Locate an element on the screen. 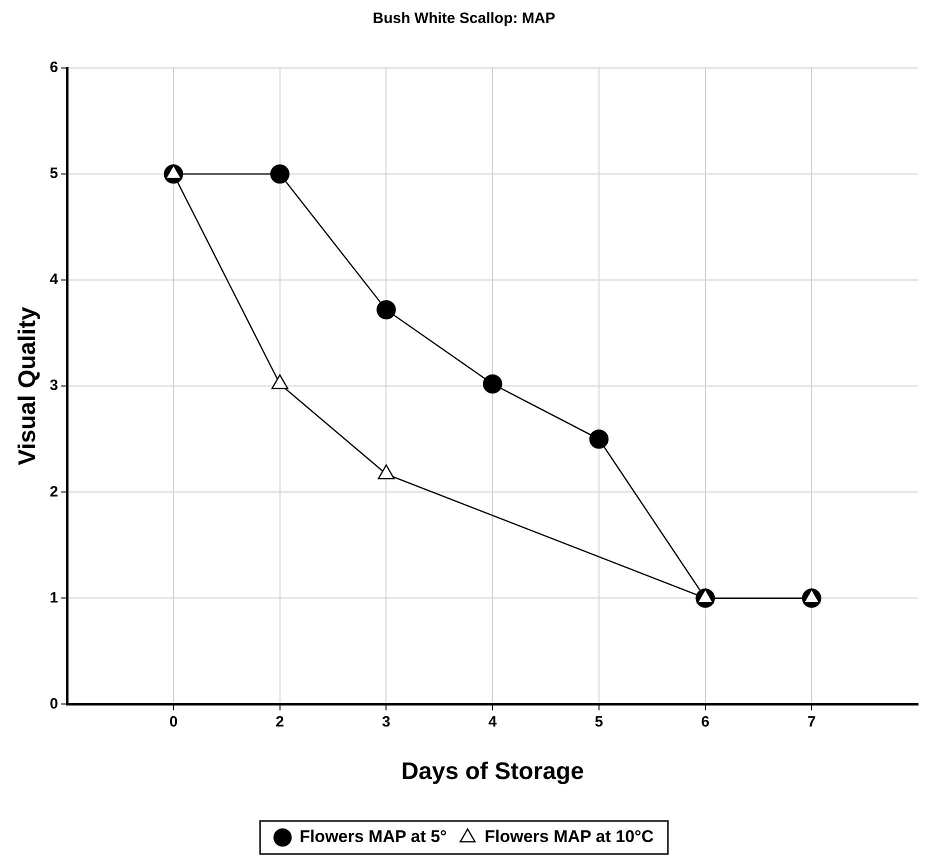  x-tick-label: 5 is located at coordinates (599, 721).